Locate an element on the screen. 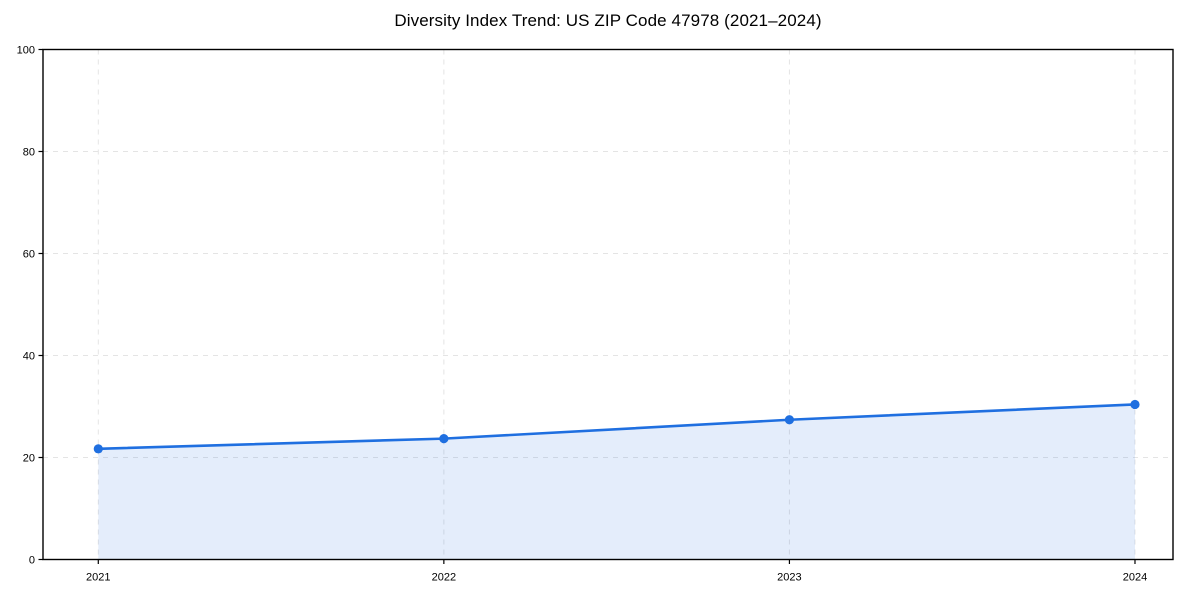 Image resolution: width=1200 pixels, height=600 pixels. y-tick-label: 100 is located at coordinates (26, 50).